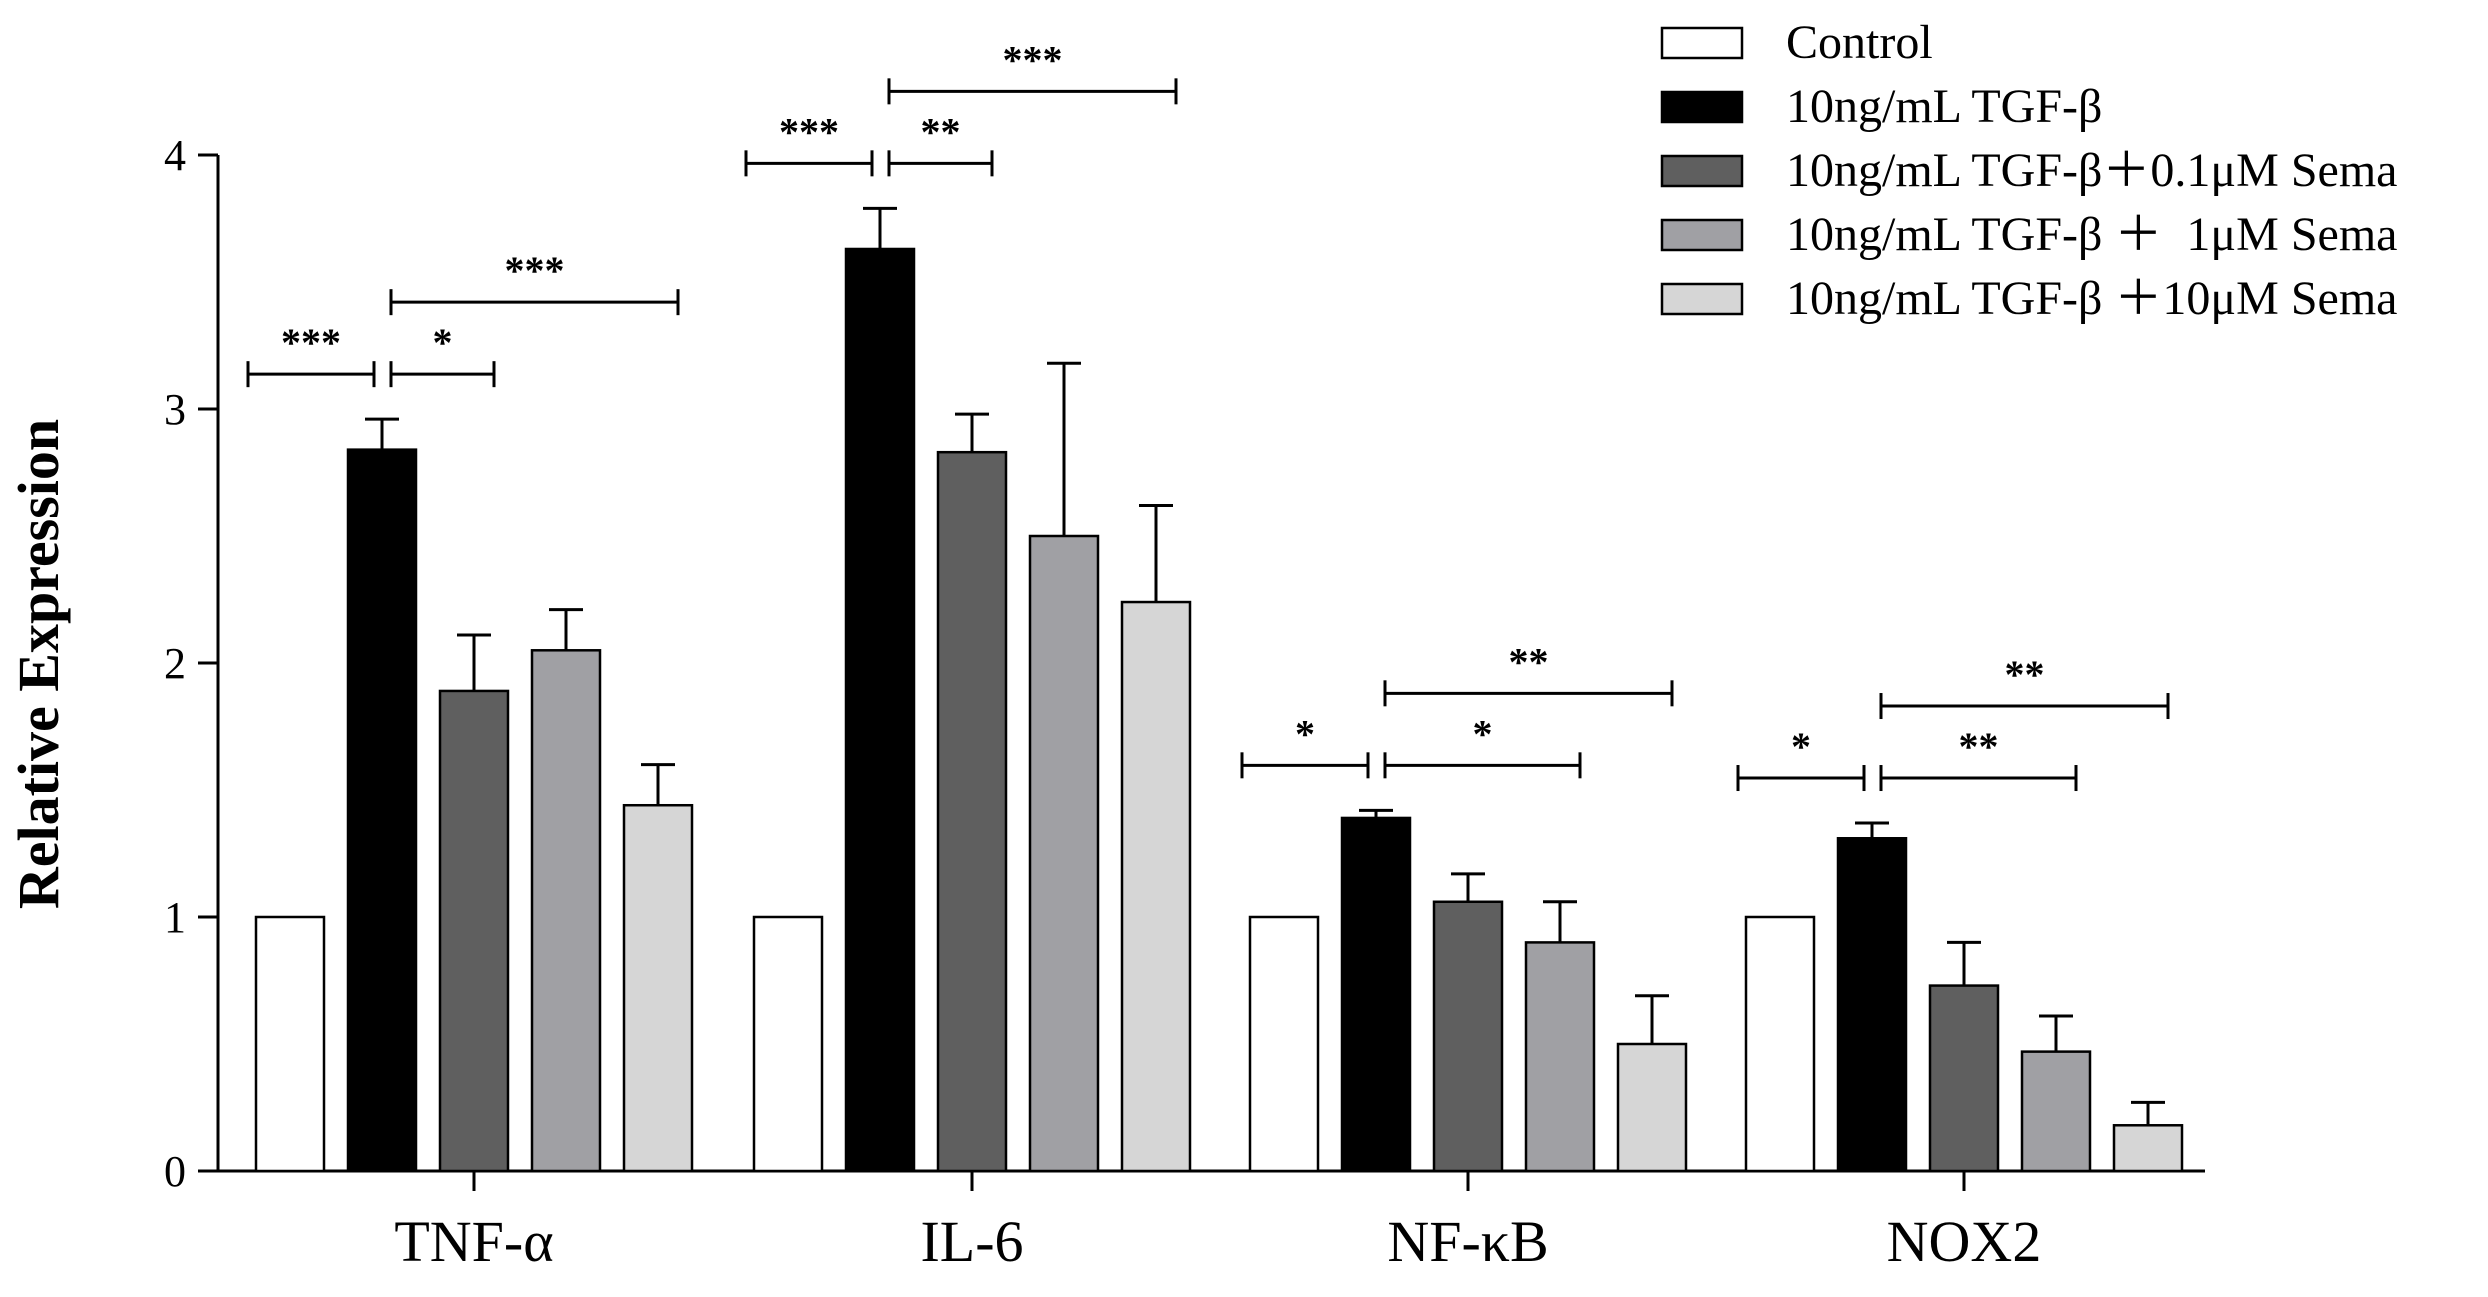  What do you see at coordinates (2092, 170) in the screenshot?
I see `legend-label: 10ng/mL TGF-β＋0.1μM Sema` at bounding box center [2092, 170].